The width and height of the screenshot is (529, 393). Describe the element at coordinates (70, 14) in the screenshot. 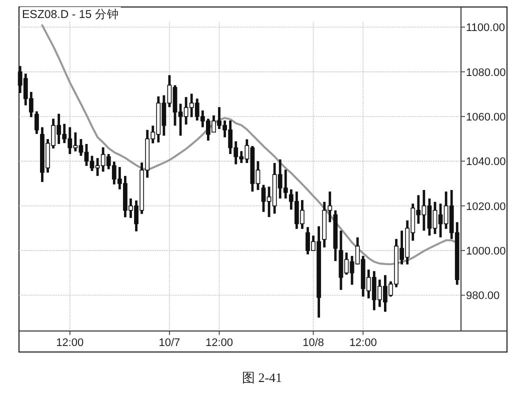

I see `chart-title: ESZ08.D - 15 分钟` at that location.